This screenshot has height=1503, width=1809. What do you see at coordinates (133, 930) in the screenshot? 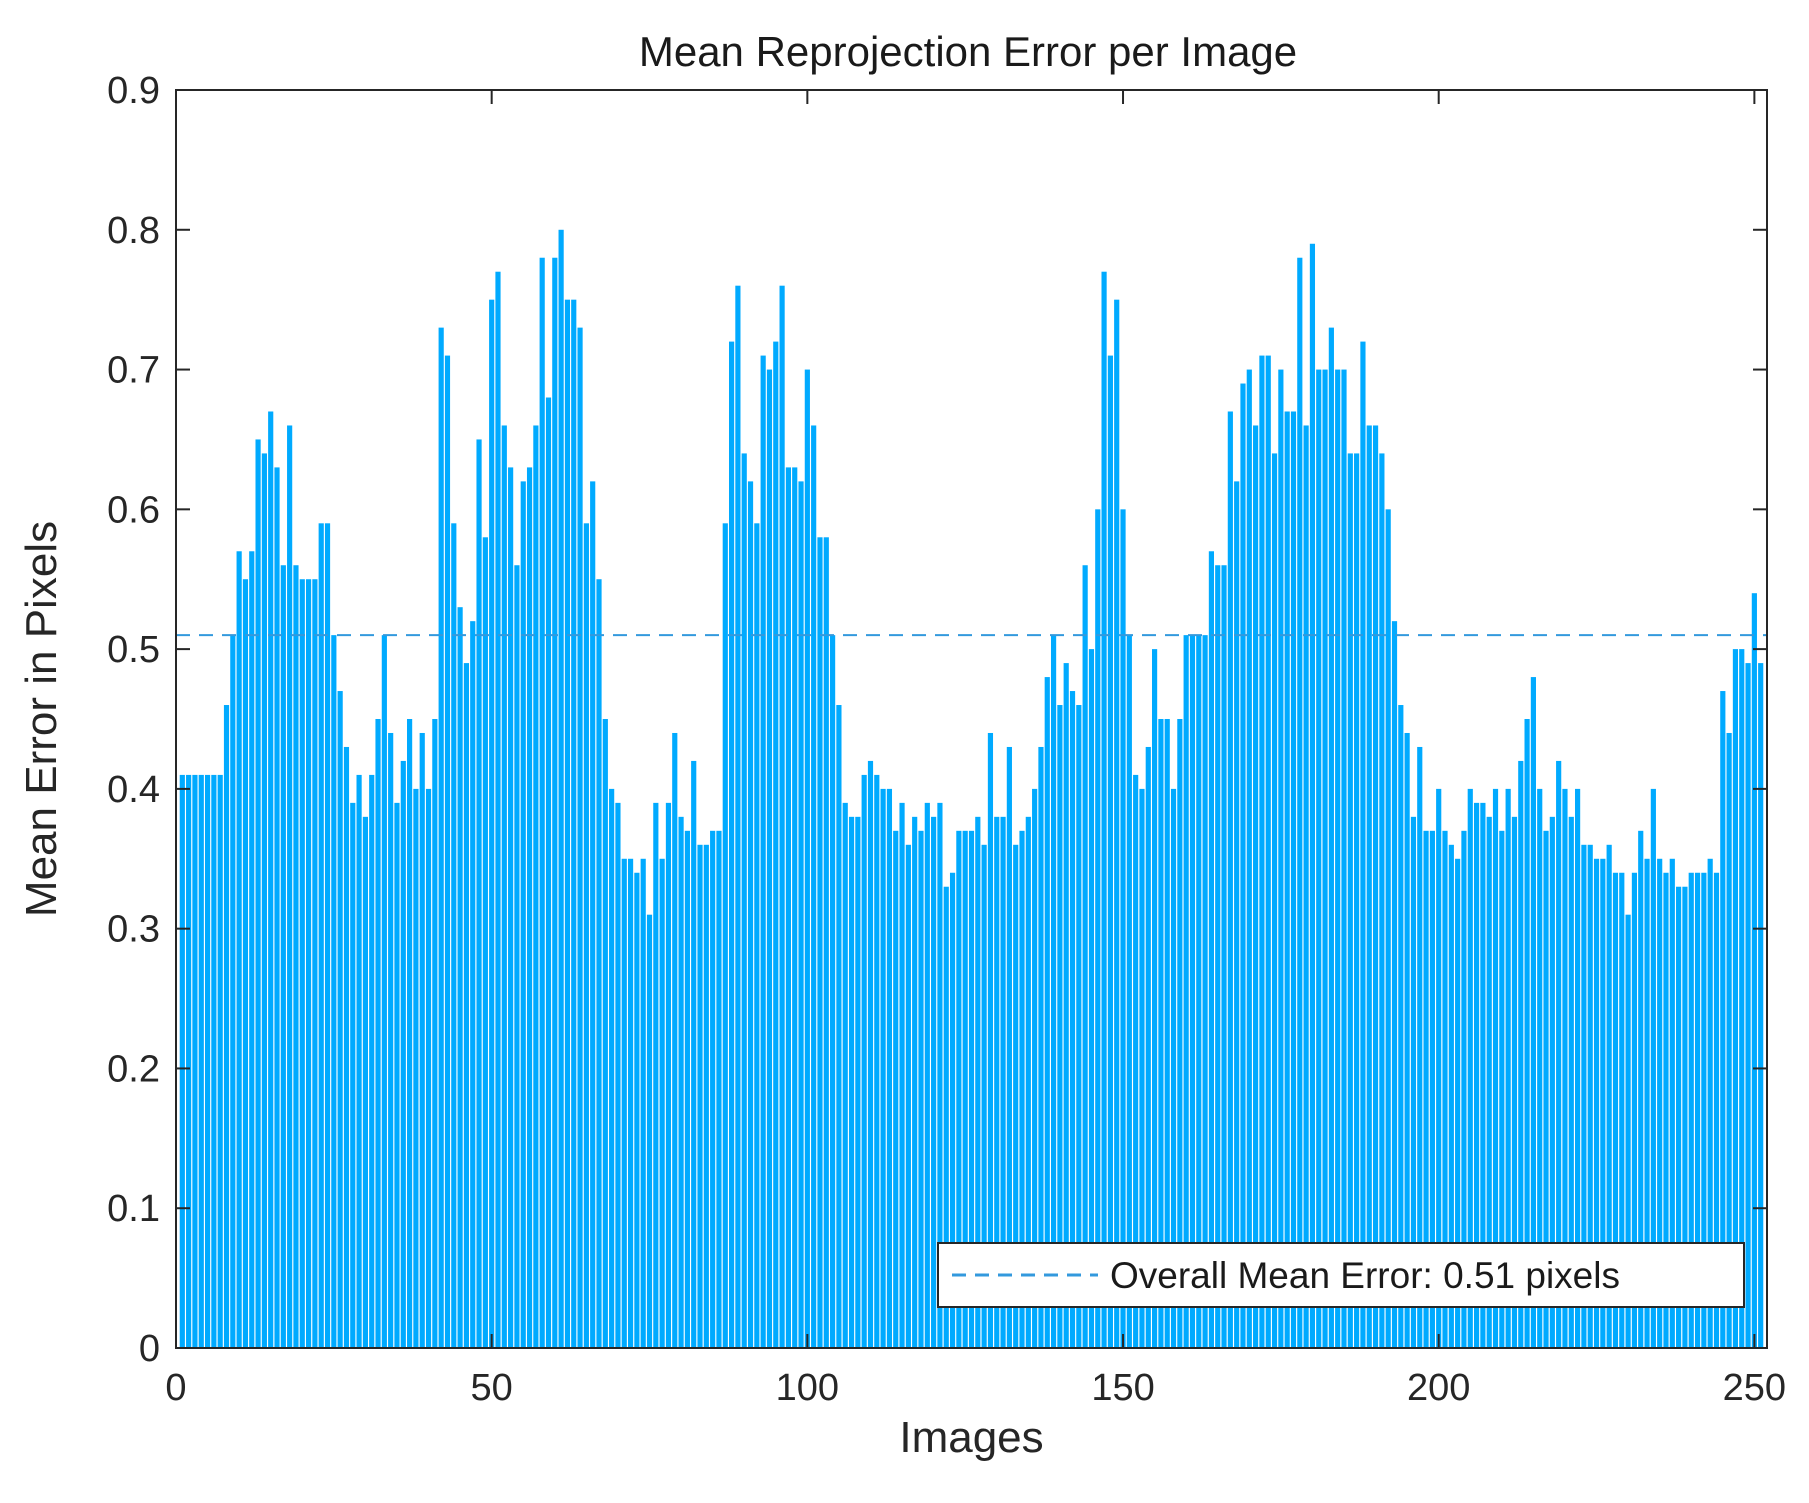
I see `y-tick-label: 0.3` at bounding box center [133, 930].